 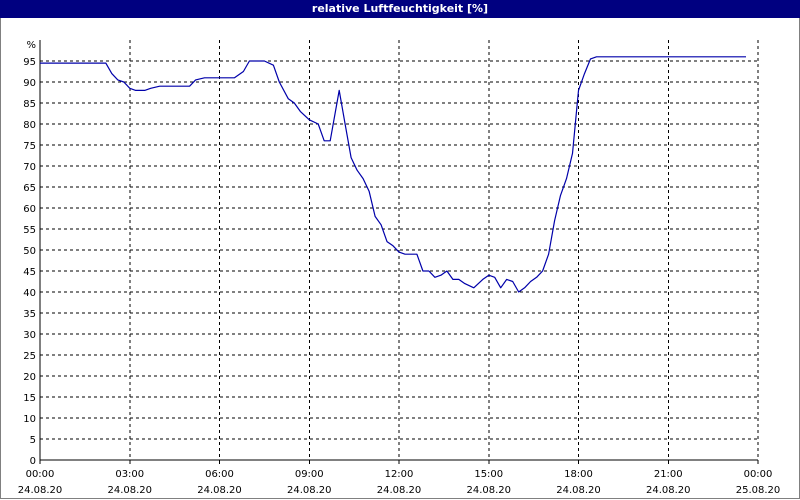 What do you see at coordinates (31, 45) in the screenshot?
I see `y-axis-label: %` at bounding box center [31, 45].